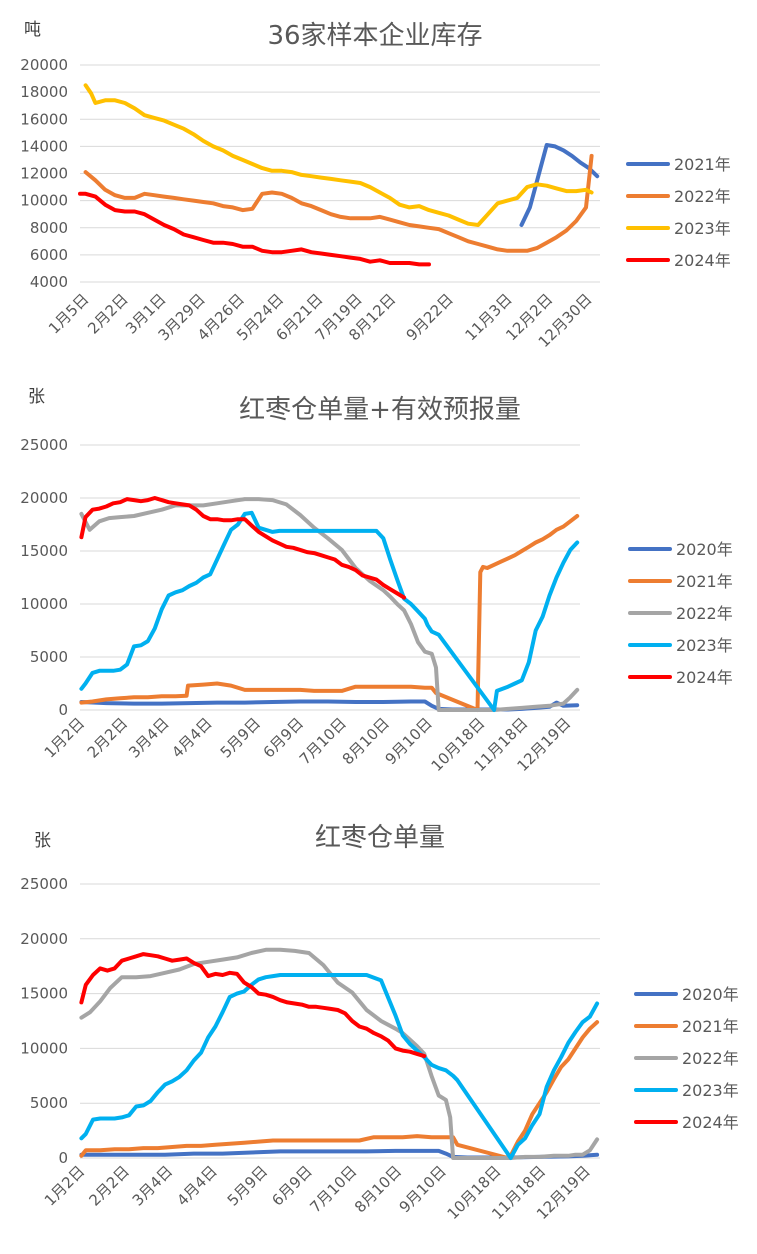 Image resolution: width=757 pixels, height=1254 pixels. What do you see at coordinates (68, 313) in the screenshot?
I see `x-tick-label: 1月5日` at bounding box center [68, 313].